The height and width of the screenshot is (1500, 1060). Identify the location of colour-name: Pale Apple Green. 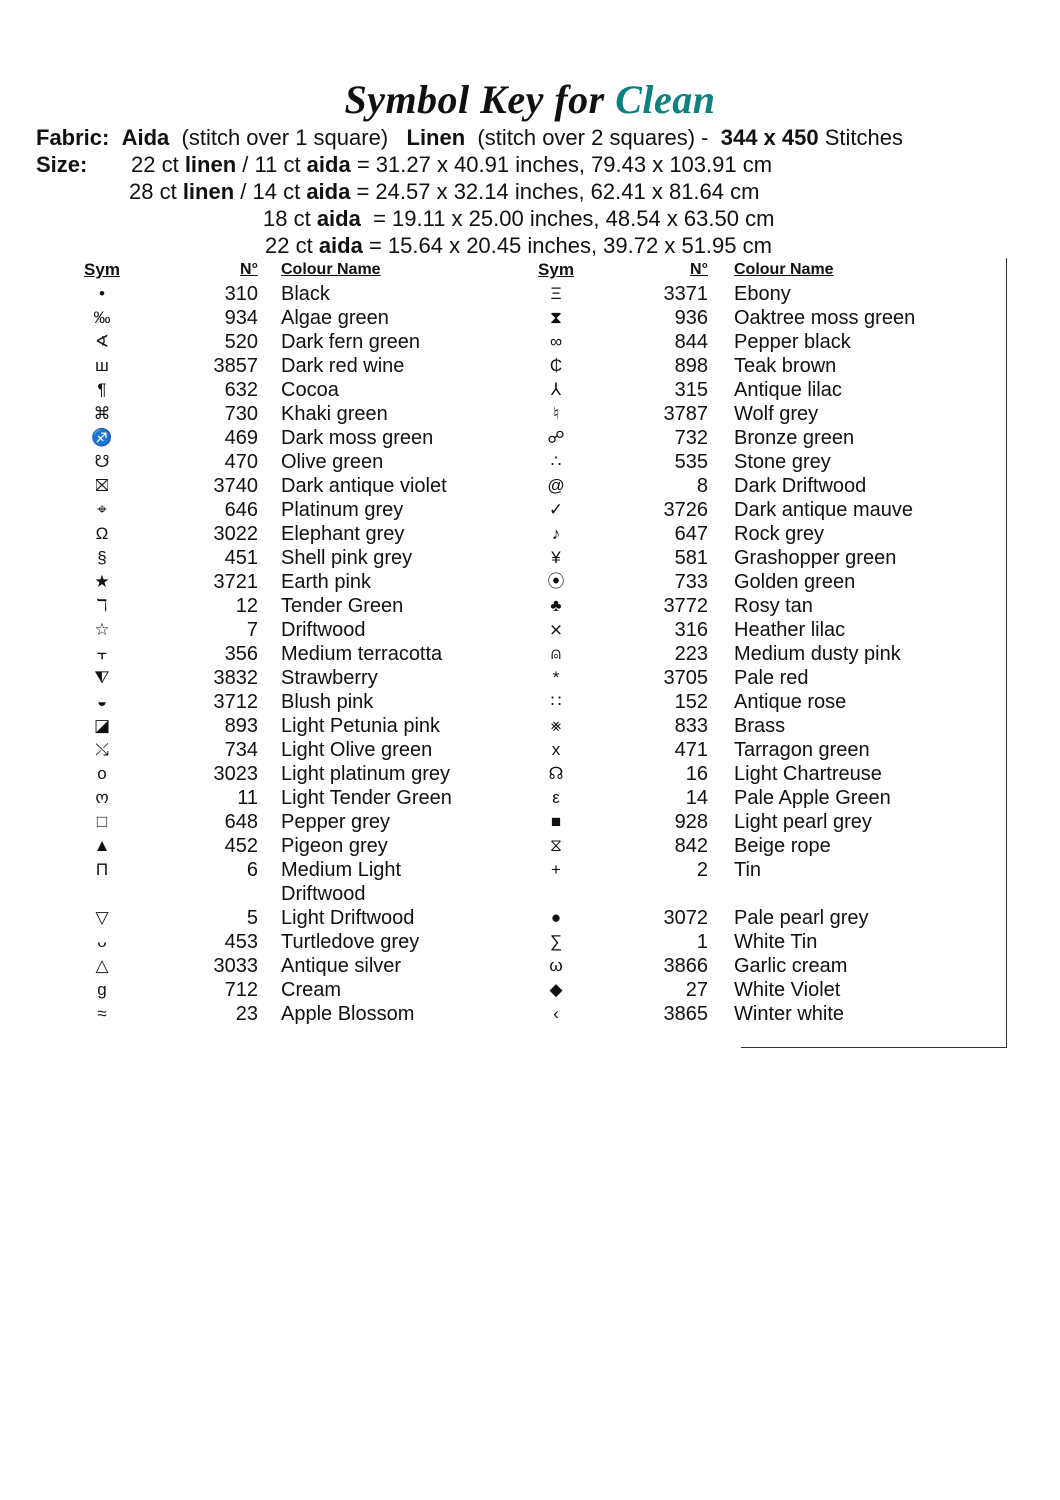
(812, 798).